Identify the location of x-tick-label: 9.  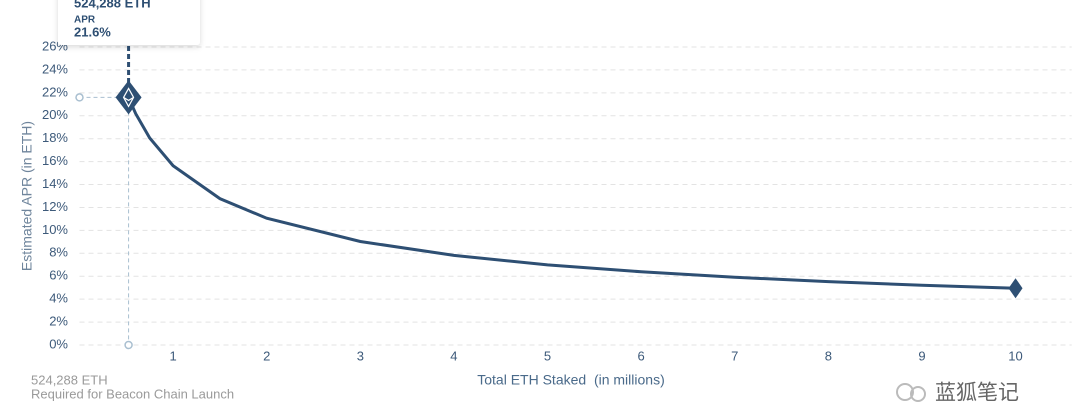
(921, 355).